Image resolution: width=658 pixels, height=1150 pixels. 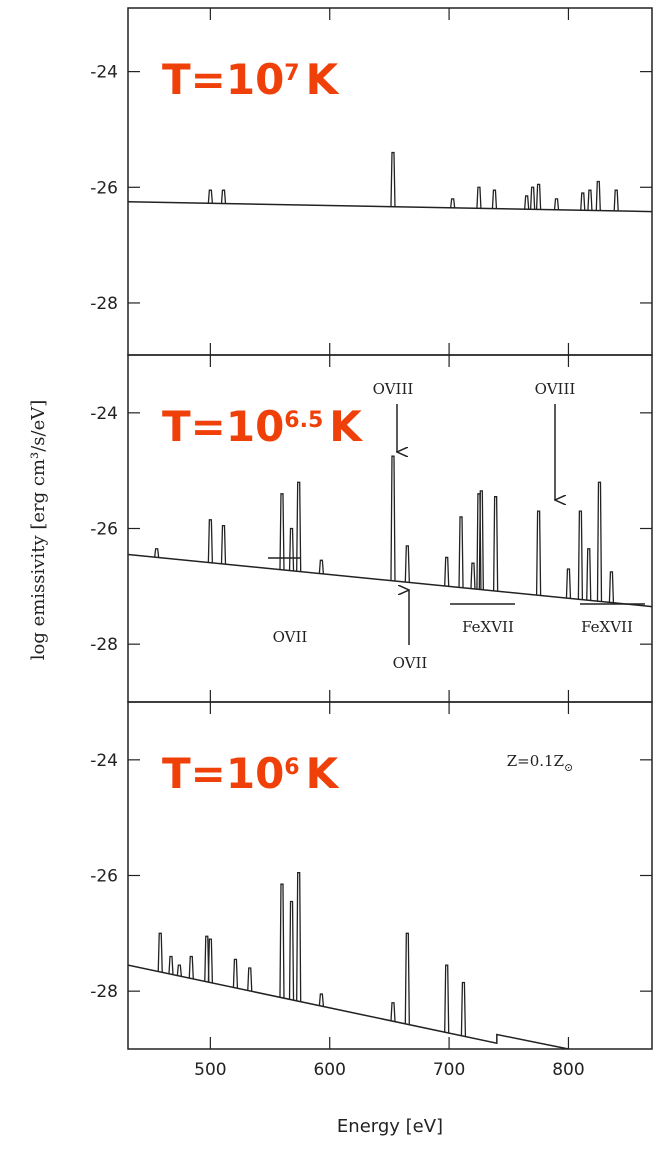 What do you see at coordinates (568, 1070) in the screenshot?
I see `x-tick-label: 800` at bounding box center [568, 1070].